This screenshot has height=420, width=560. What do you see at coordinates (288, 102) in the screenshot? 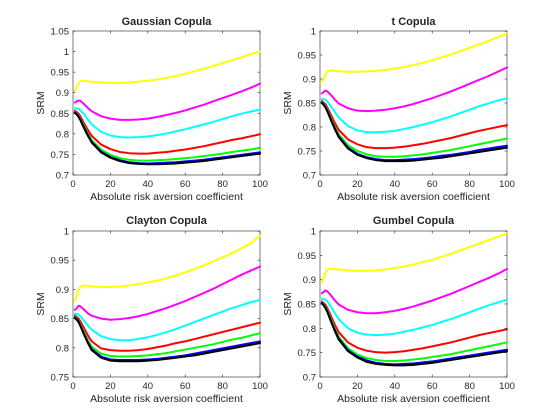
I see `y-axis-label-t: SRM` at bounding box center [288, 102].